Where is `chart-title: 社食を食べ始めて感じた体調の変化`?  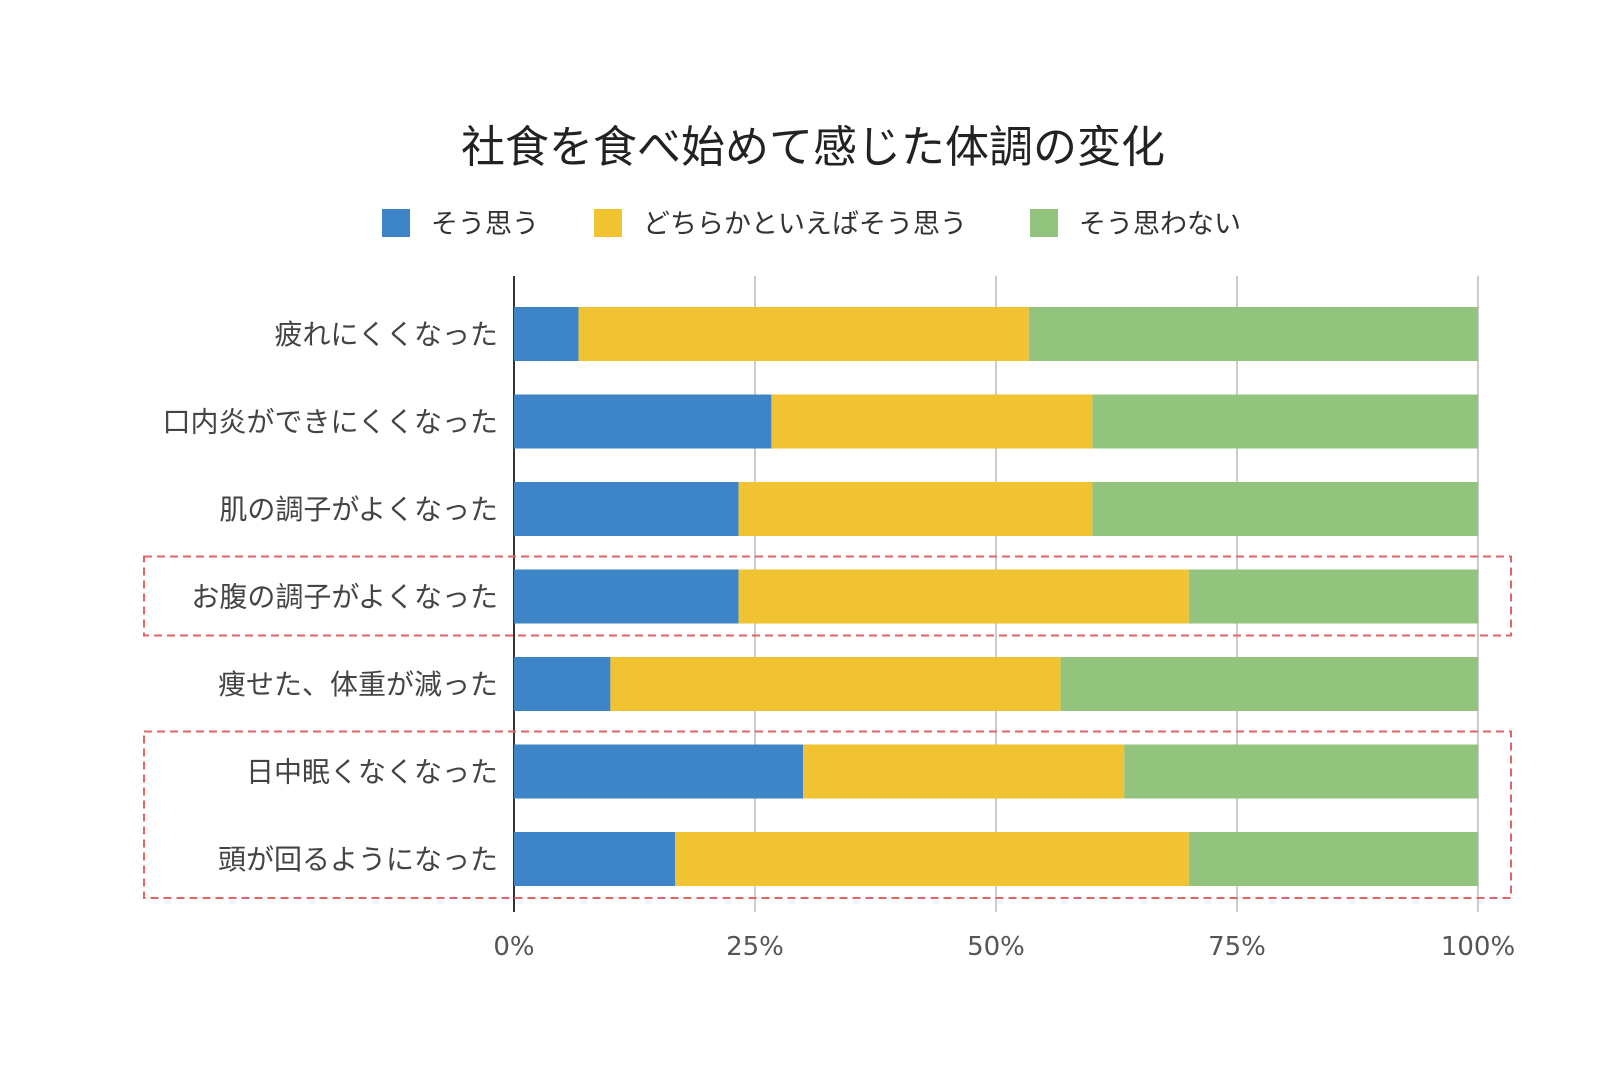
chart-title: 社食を食べ始めて感じた体調の変化 is located at coordinates (813, 147).